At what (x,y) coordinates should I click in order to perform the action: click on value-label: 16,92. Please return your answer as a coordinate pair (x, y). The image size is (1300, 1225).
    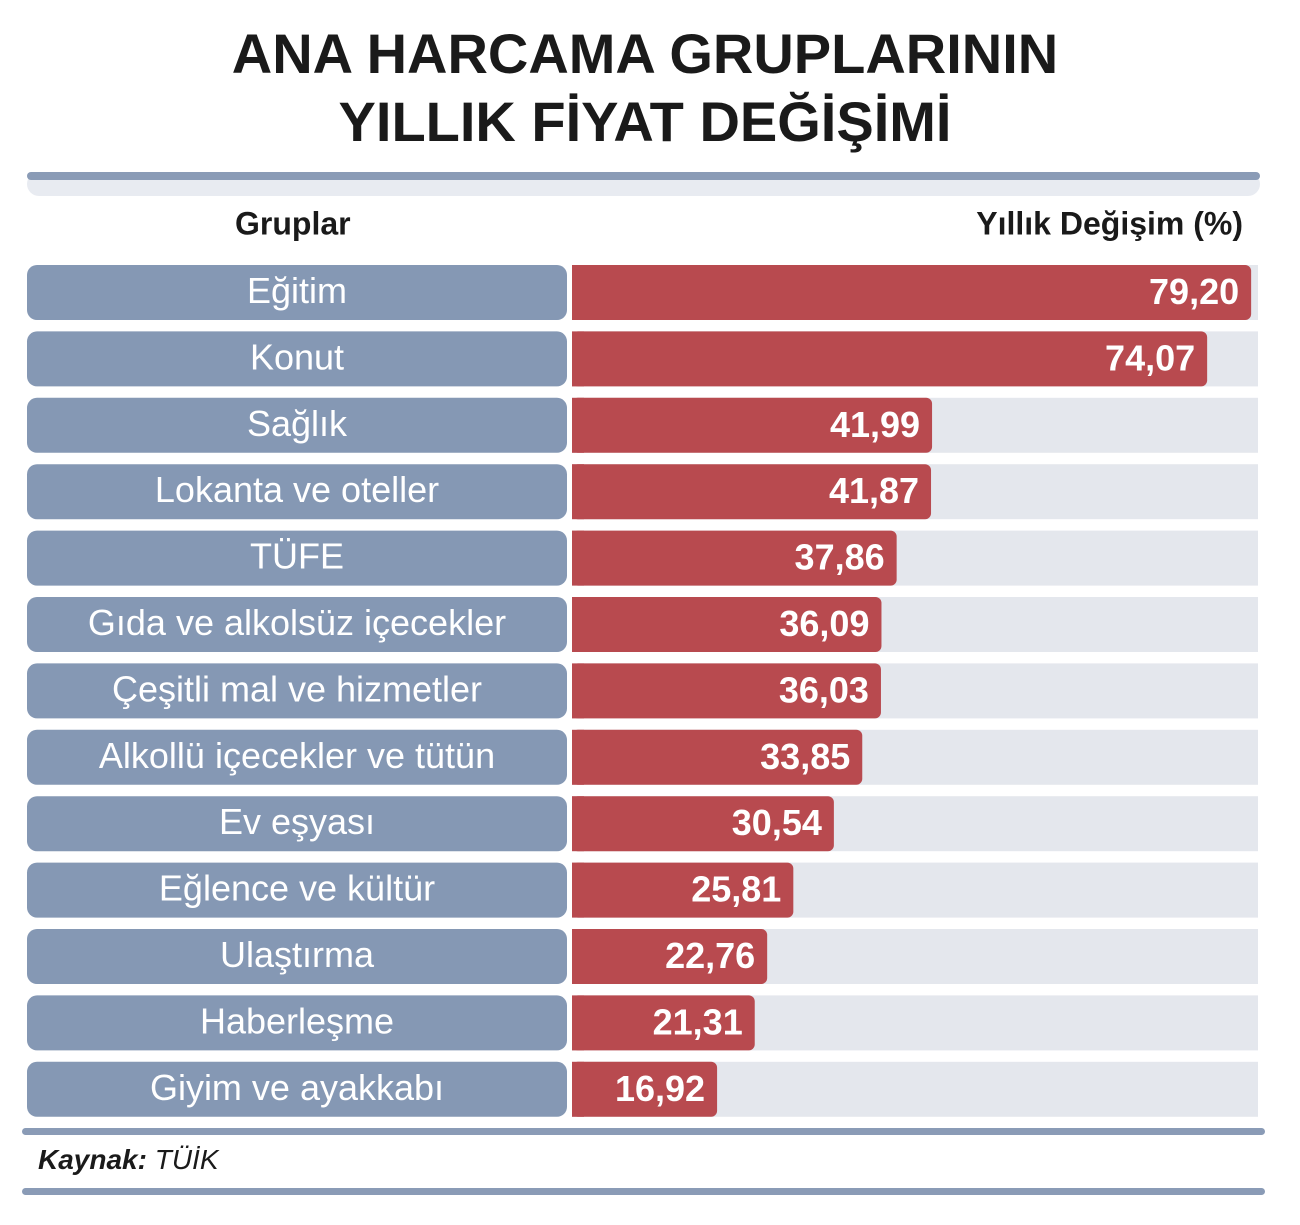
    Looking at the image, I should click on (660, 1088).